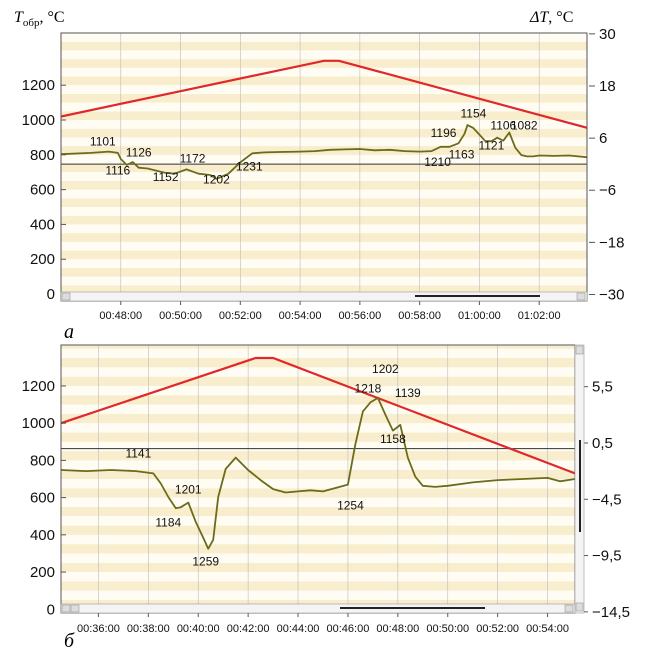 This screenshot has width=651, height=655. I want to click on annotation-label: 1141, so click(138, 454).